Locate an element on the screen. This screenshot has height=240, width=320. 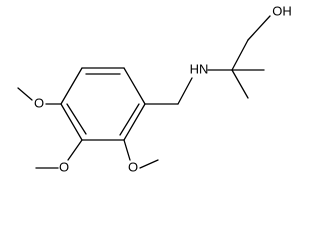
atom-label: HN is located at coordinates (199, 68).